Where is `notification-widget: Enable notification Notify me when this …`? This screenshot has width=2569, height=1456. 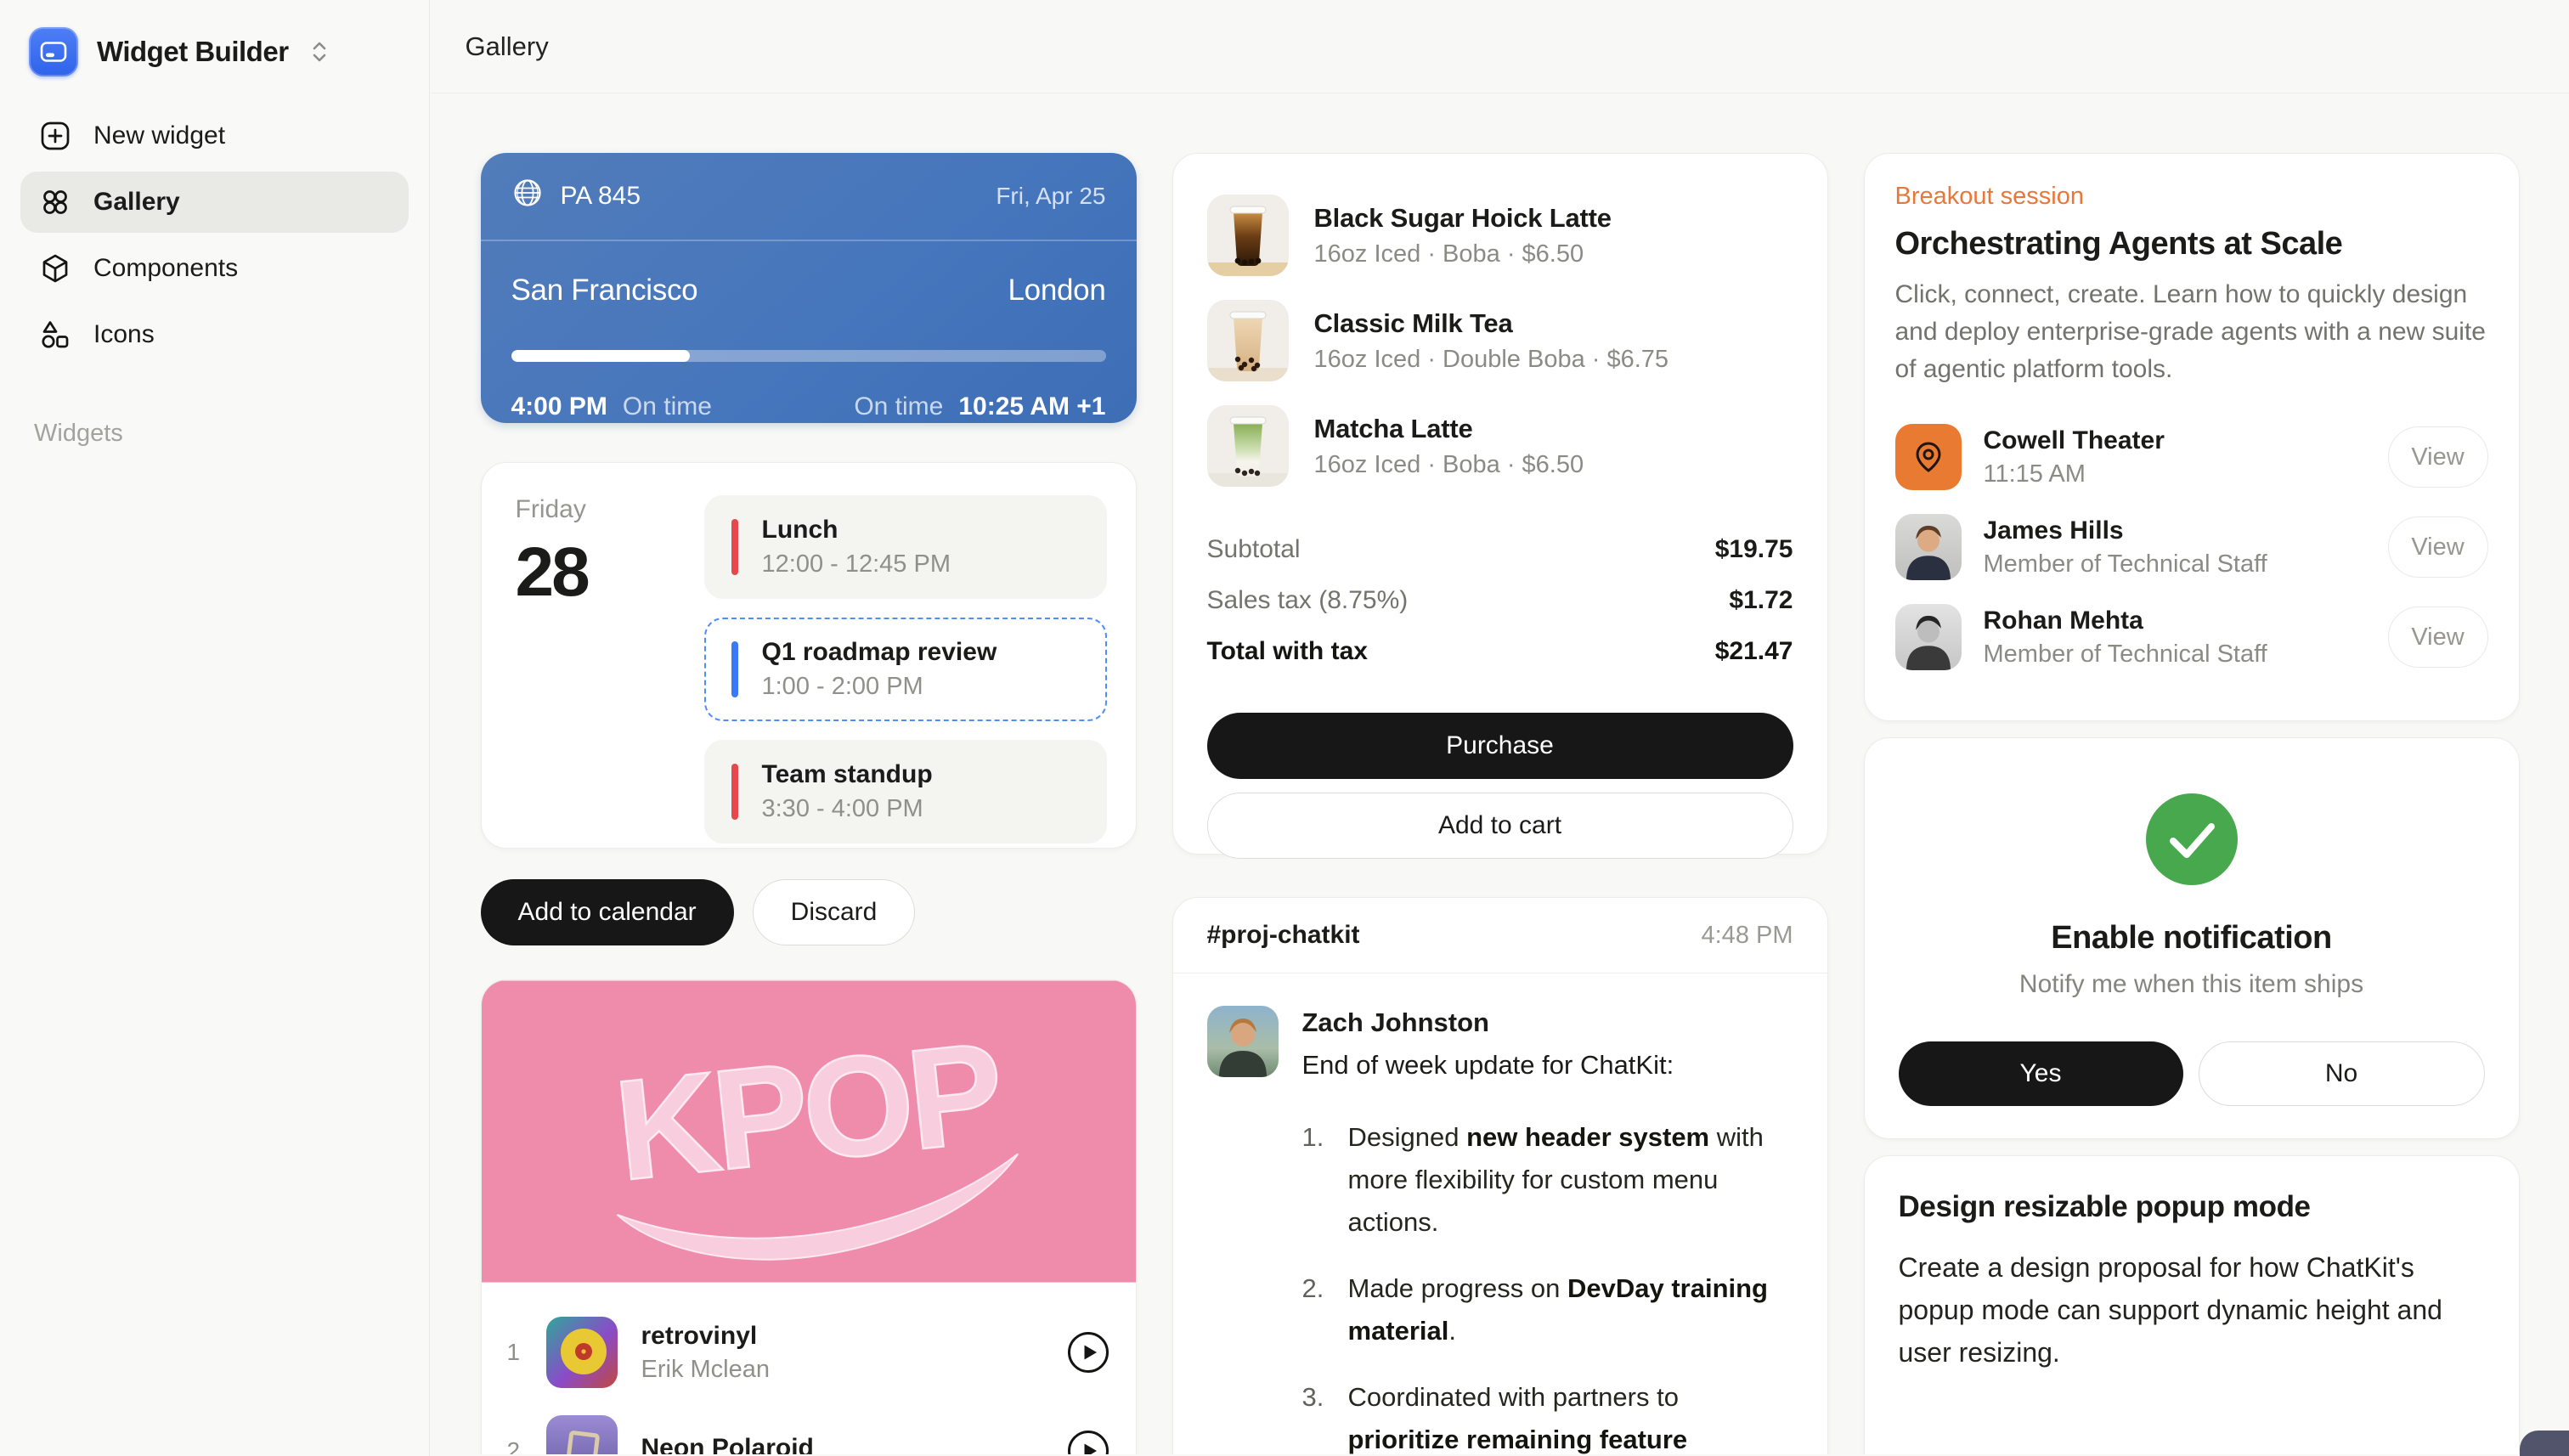
notification-widget: Enable notification Notify me when this … is located at coordinates (2191, 938).